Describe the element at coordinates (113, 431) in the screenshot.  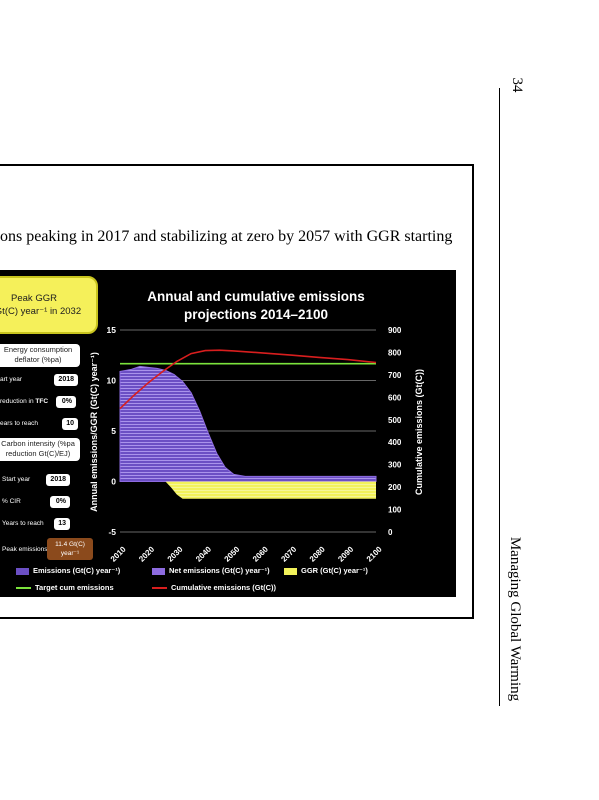
I see `y-tick-label-2: 5` at that location.